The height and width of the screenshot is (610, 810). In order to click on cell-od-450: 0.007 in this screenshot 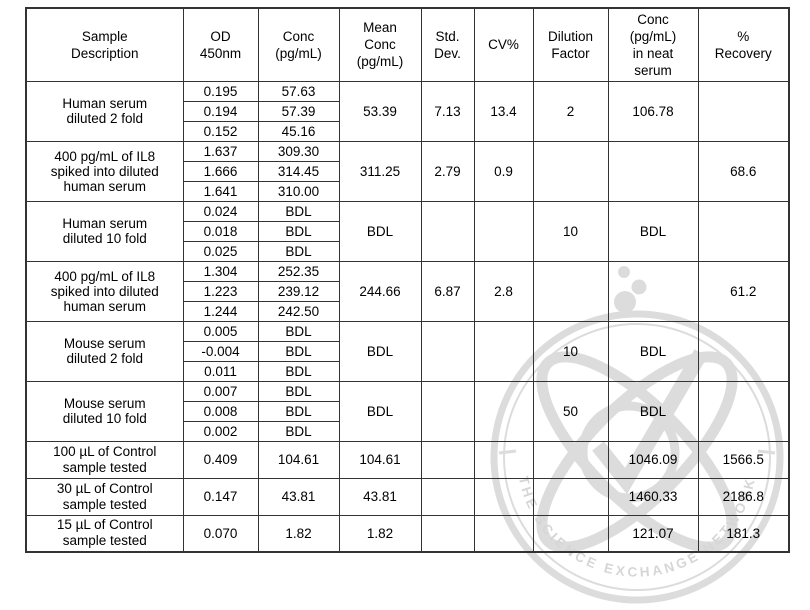, I will do `click(220, 391)`.